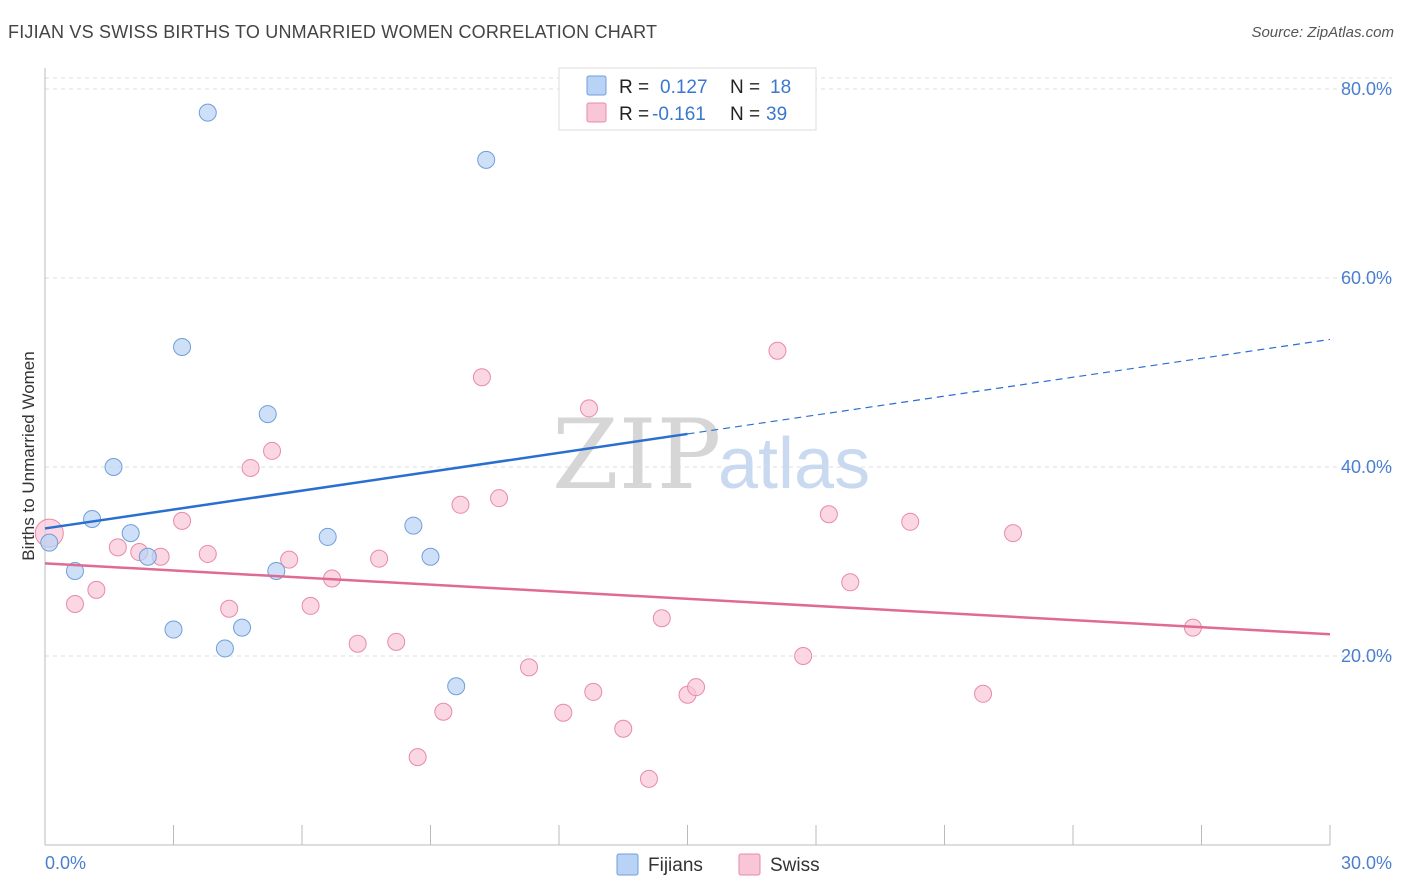 The image size is (1406, 892). Describe the element at coordinates (1009, 386) in the screenshot. I see `trend-line-fijians-extension` at that location.